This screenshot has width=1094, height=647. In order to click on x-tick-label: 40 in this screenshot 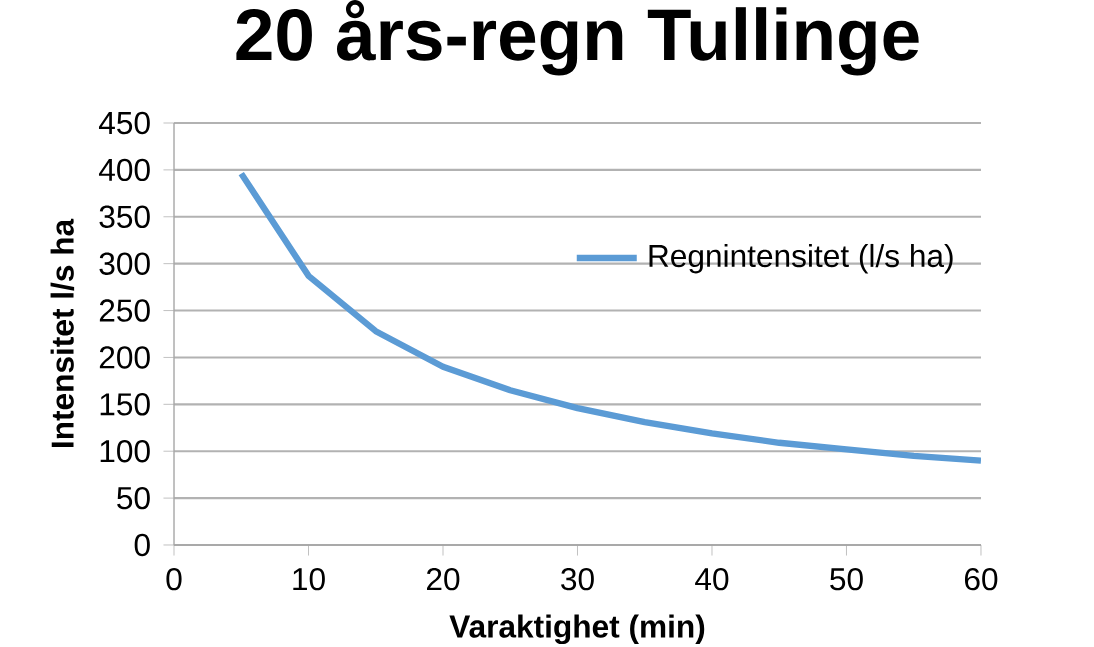, I will do `click(712, 579)`.